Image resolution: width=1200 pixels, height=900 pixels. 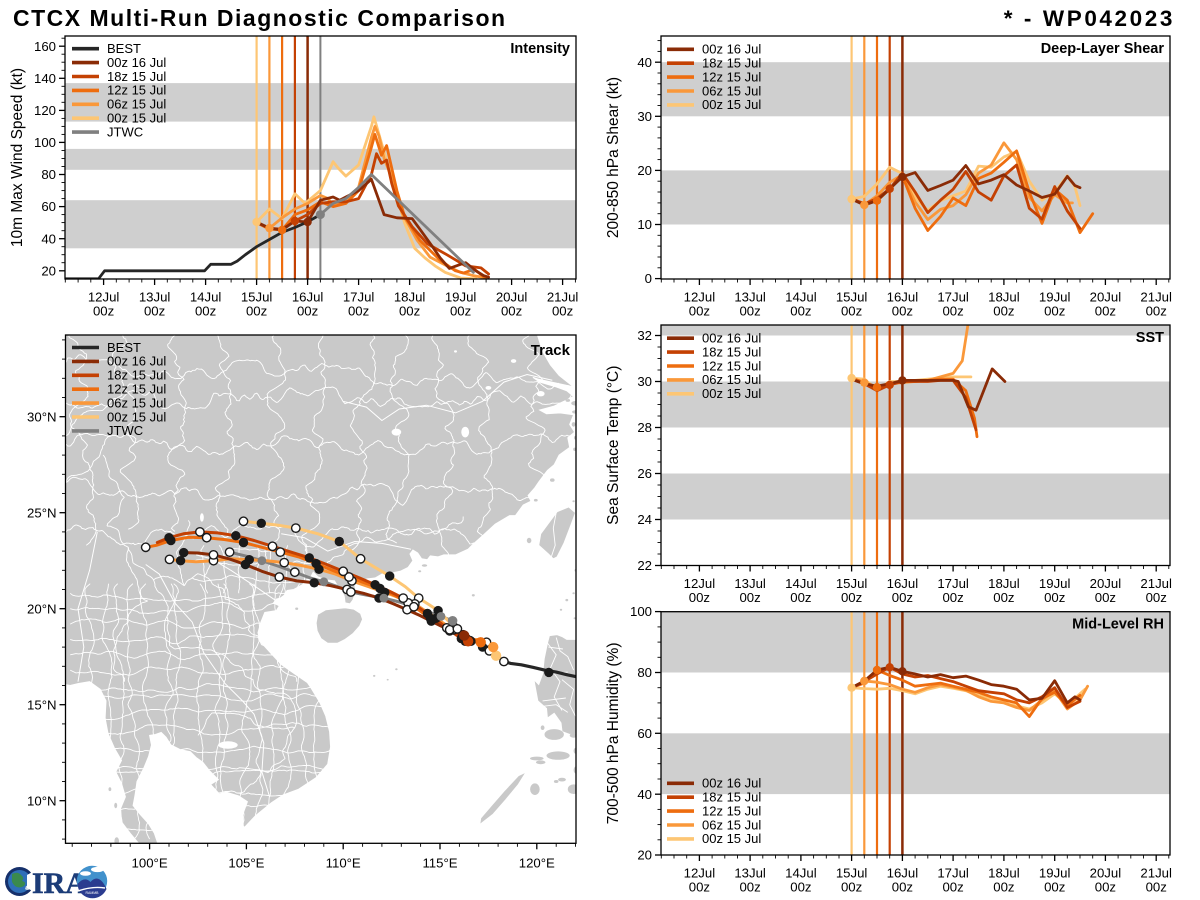 What do you see at coordinates (644, 170) in the screenshot?
I see `svg-text: 20` at bounding box center [644, 170].